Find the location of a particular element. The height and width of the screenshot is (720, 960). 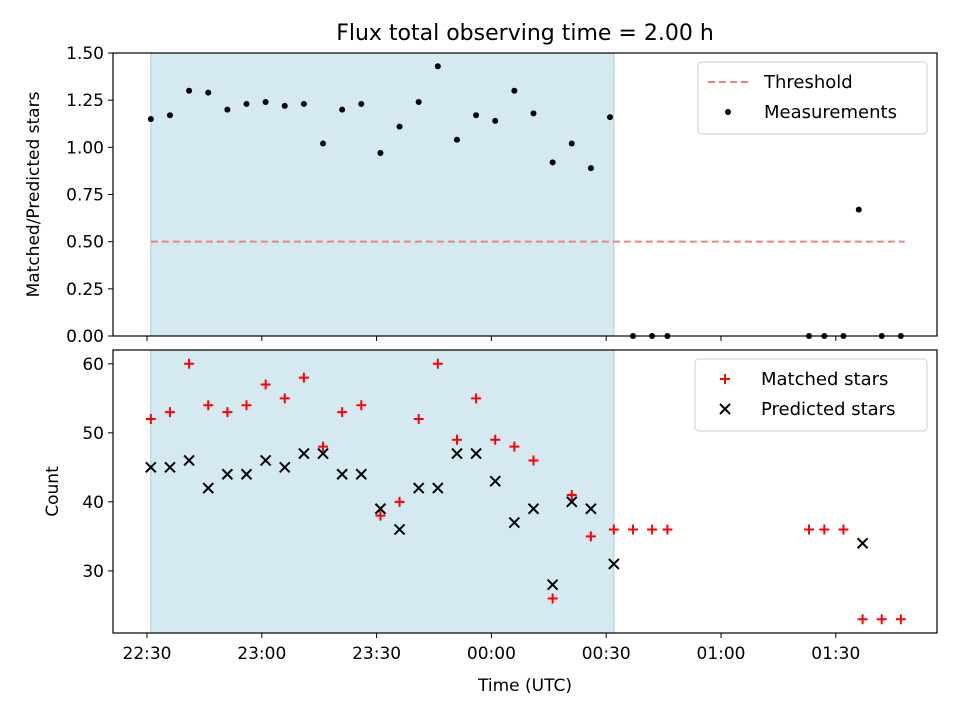

panel-1-ylabel: Matched/Predicted stars is located at coordinates (34, 194).